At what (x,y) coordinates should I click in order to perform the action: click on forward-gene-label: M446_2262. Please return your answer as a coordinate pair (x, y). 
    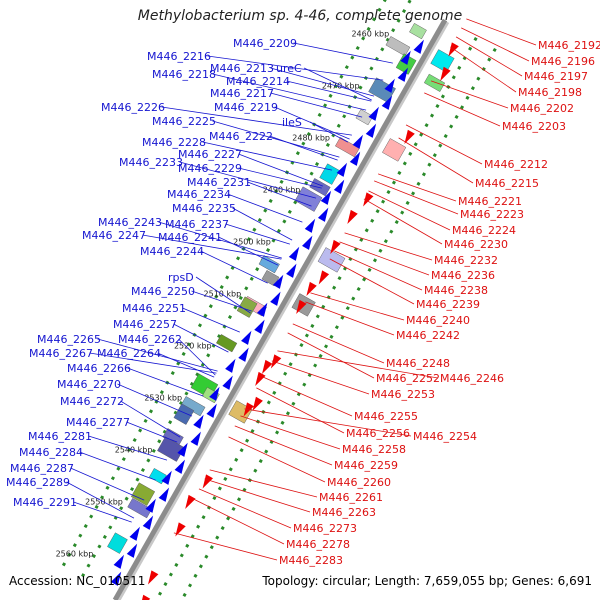
    Looking at the image, I should click on (150, 339).